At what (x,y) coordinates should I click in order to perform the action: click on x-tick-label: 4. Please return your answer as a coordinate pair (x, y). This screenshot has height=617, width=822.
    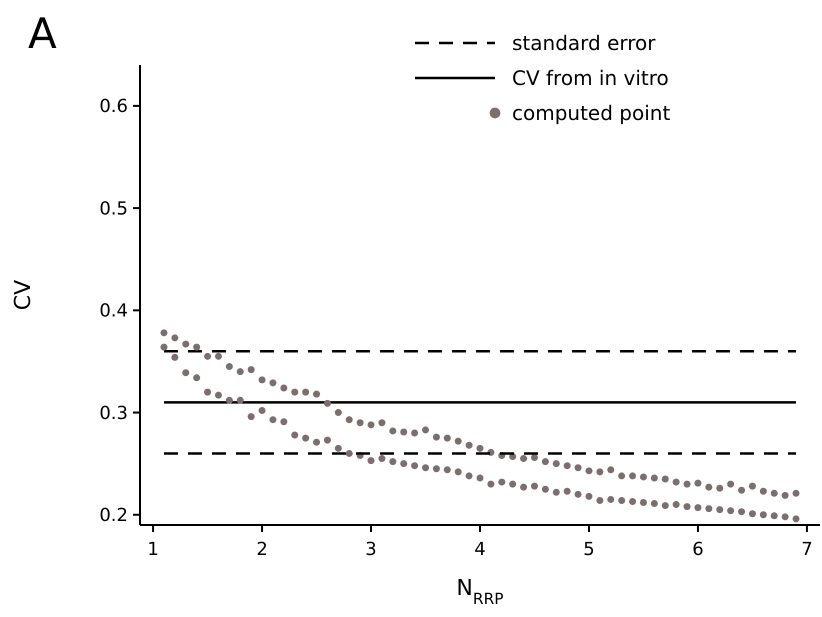
    Looking at the image, I should click on (480, 549).